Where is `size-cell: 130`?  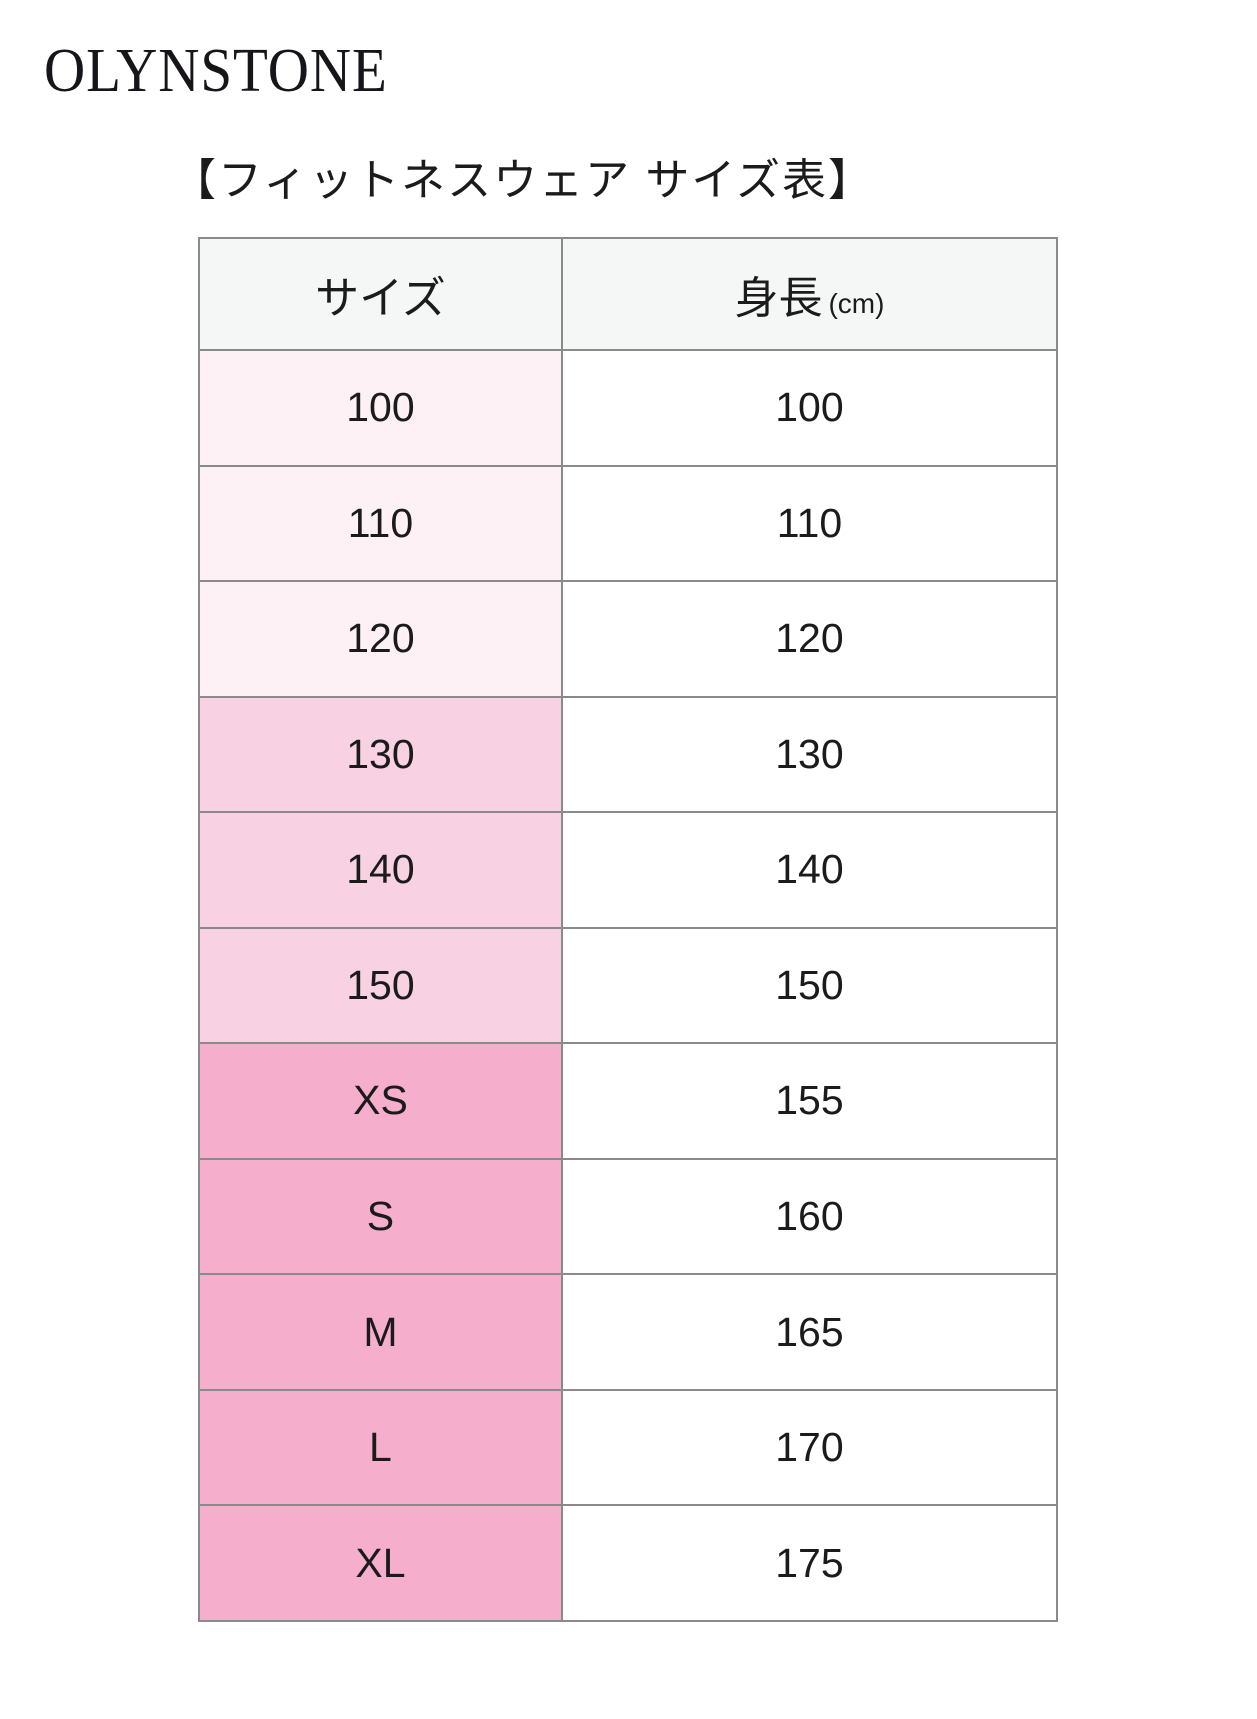
size-cell: 130 is located at coordinates (380, 754).